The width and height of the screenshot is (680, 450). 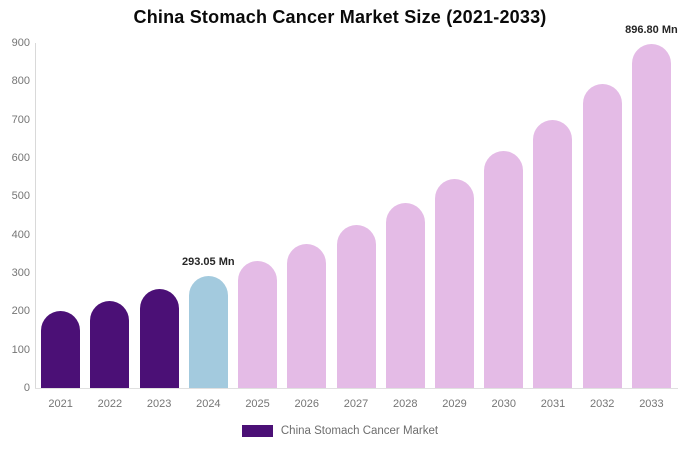 I want to click on y-tick-label: 100, so click(x=20, y=349).